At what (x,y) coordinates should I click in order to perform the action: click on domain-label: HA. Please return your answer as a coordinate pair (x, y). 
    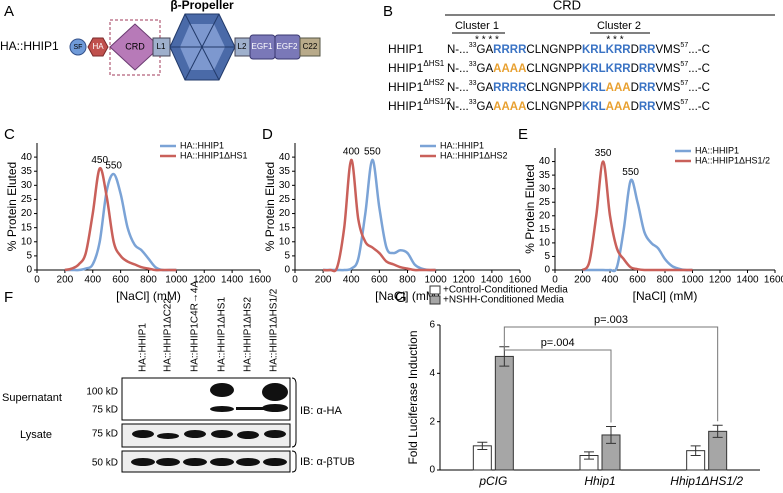
    Looking at the image, I should click on (98, 46).